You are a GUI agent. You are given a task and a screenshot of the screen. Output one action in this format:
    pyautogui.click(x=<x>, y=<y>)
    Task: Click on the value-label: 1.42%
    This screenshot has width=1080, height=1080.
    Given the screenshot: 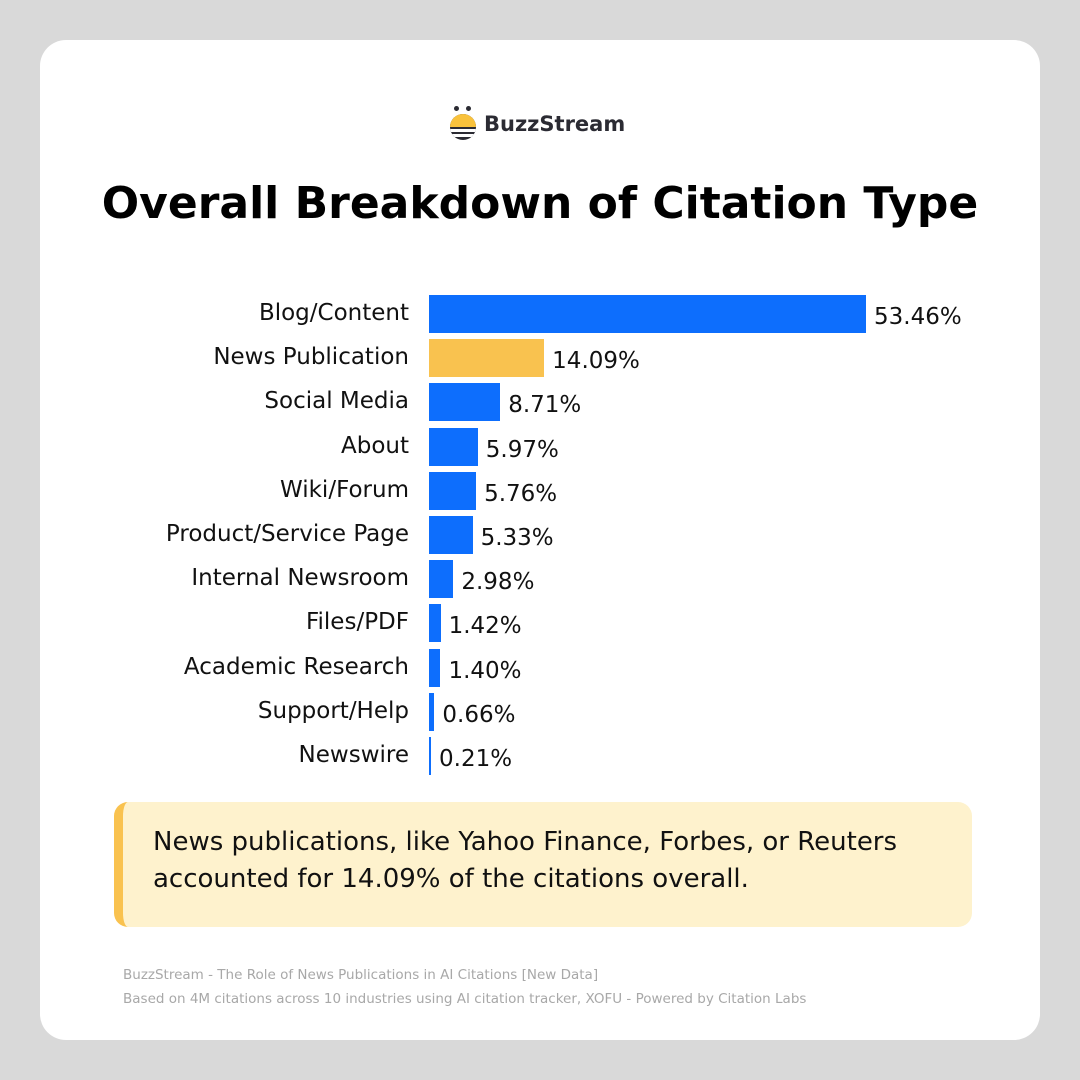 What is the action you would take?
    pyautogui.click(x=485, y=626)
    